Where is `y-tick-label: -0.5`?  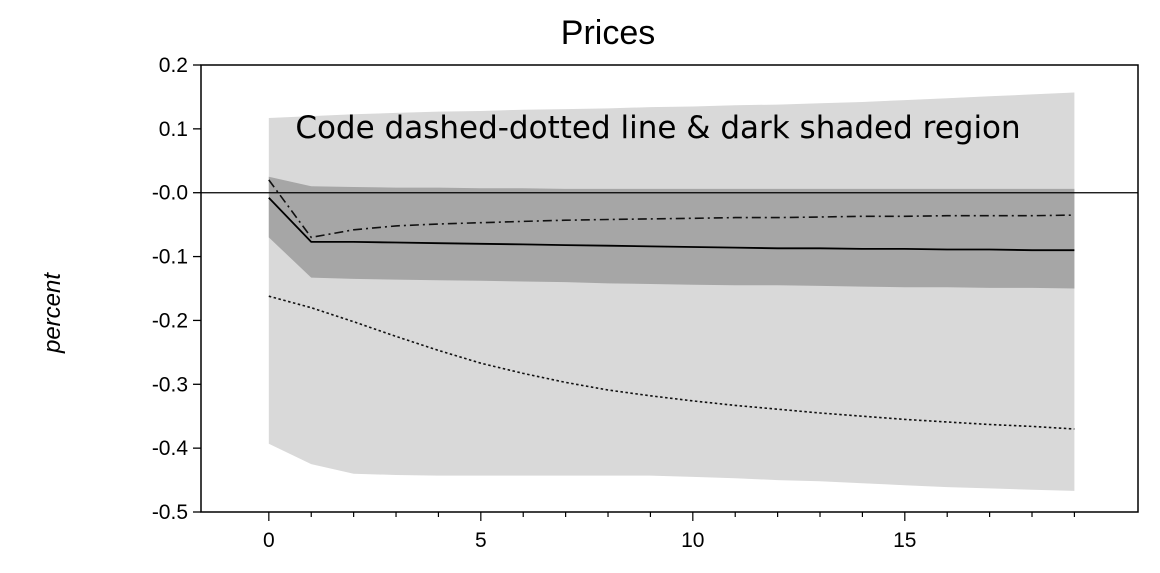
y-tick-label: -0.5 is located at coordinates (170, 512).